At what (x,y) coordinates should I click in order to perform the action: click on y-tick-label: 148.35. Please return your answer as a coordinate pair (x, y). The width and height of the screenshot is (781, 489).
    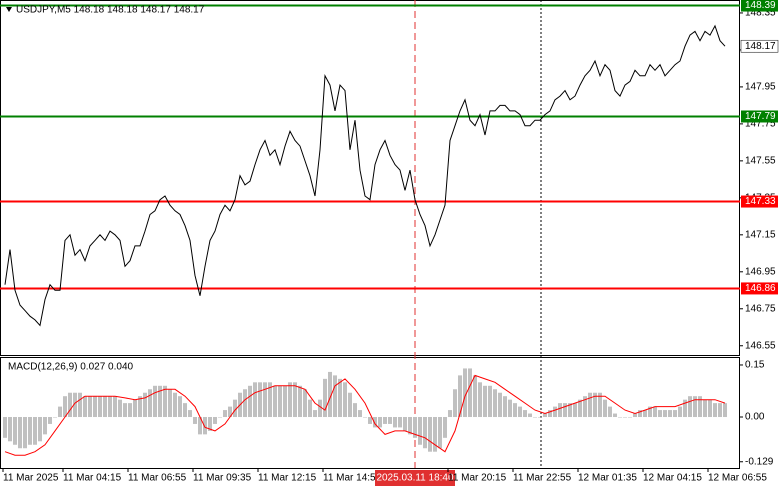
    Looking at the image, I should click on (760, 13).